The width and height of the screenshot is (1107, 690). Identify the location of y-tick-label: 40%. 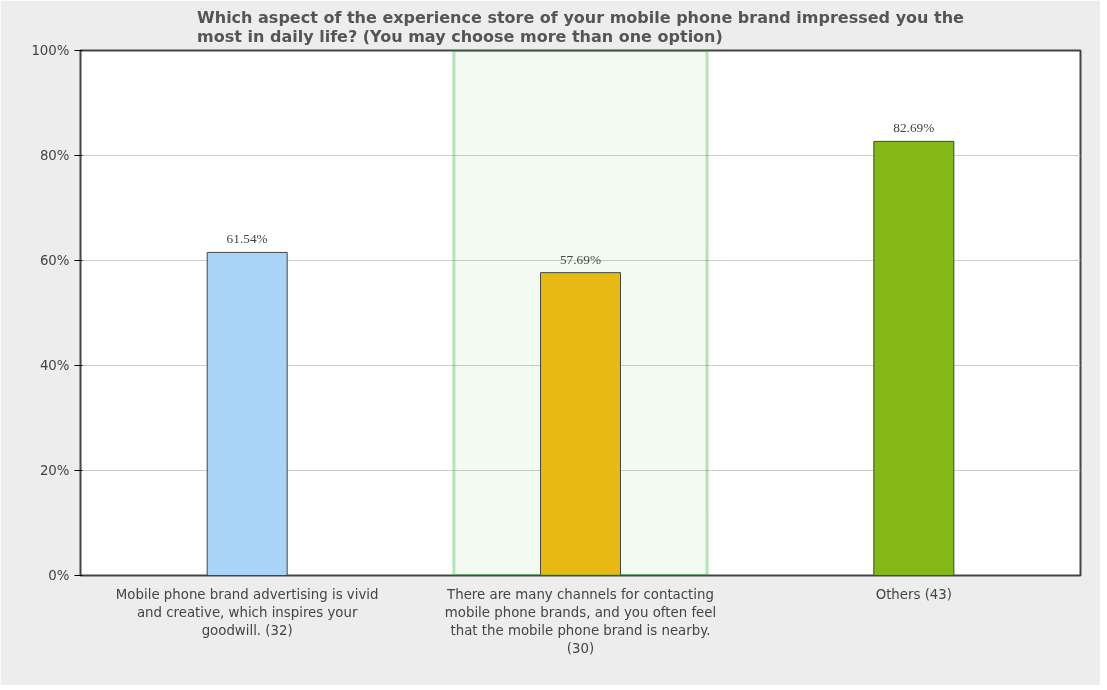
(54, 365).